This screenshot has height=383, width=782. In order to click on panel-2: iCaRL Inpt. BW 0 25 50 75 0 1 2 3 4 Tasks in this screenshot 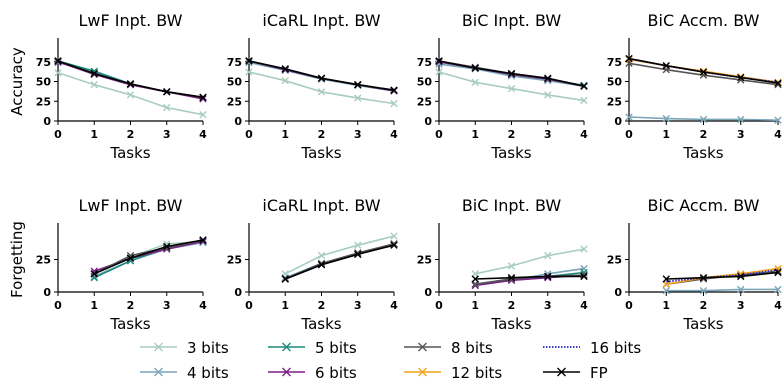, I will do `click(312, 86)`.